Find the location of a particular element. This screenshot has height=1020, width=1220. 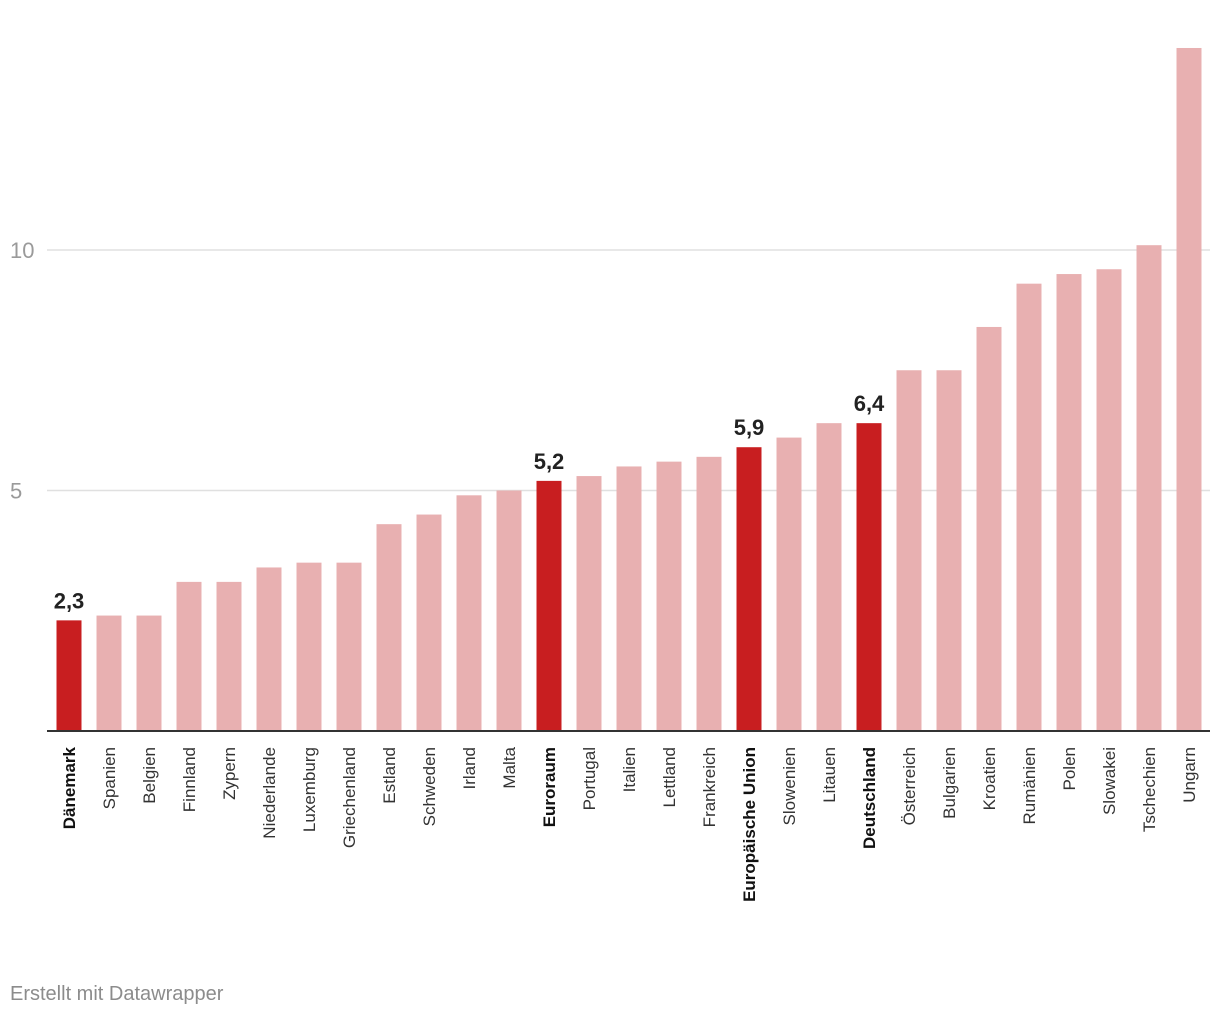

x-tick-label: Irland is located at coordinates (469, 768).